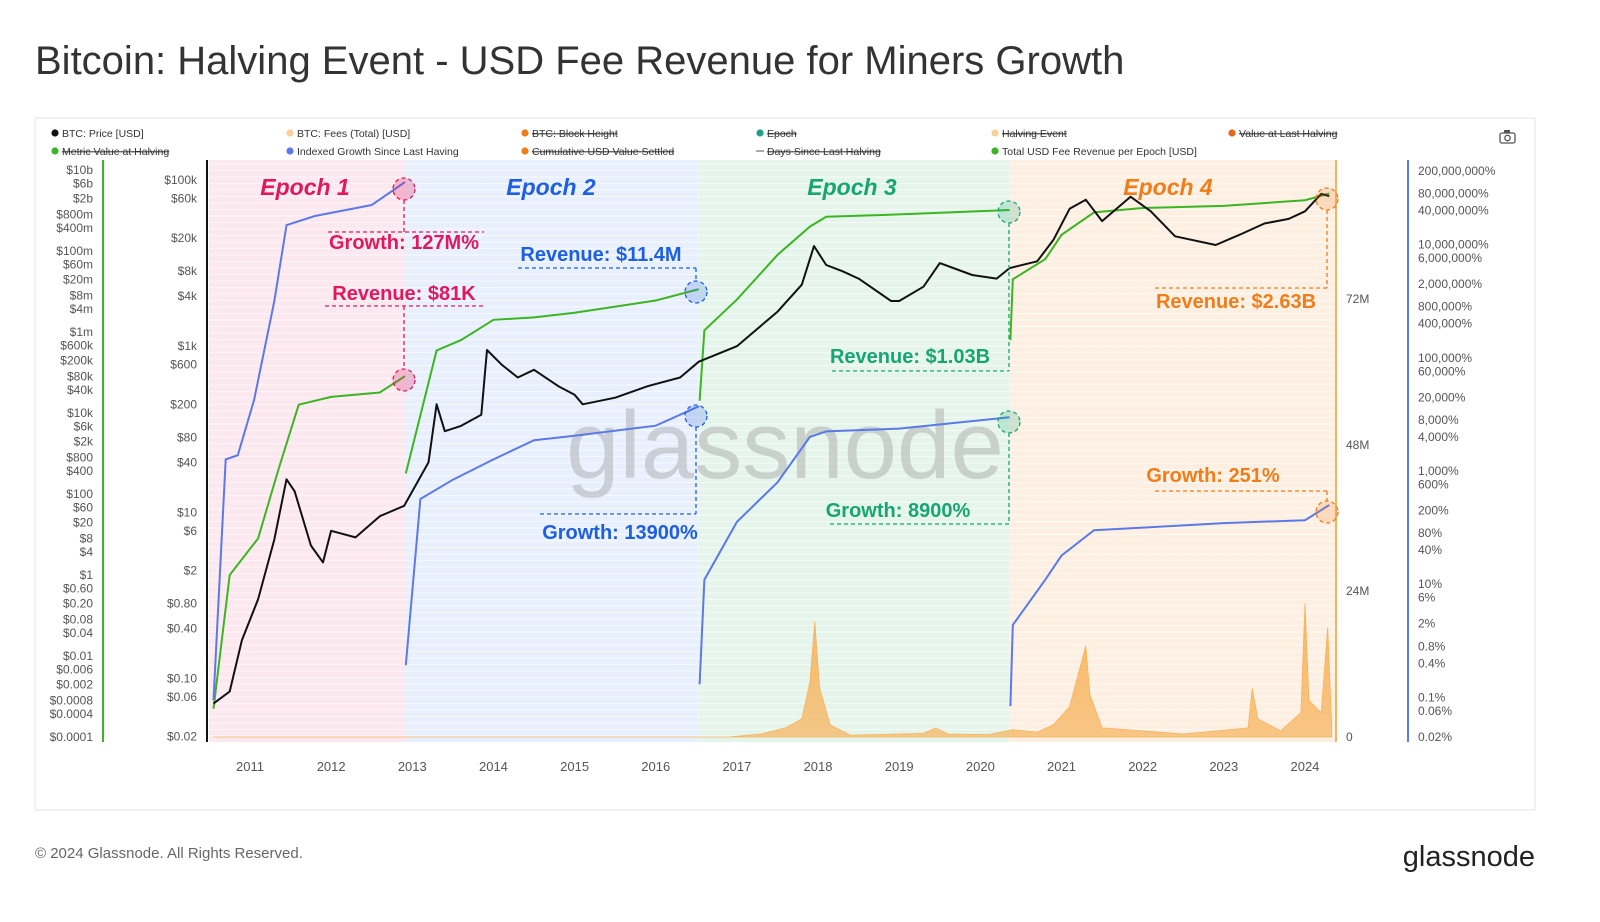 The image size is (1600, 922). I want to click on legend-label: Cumulative USD Value Settled, so click(603, 152).